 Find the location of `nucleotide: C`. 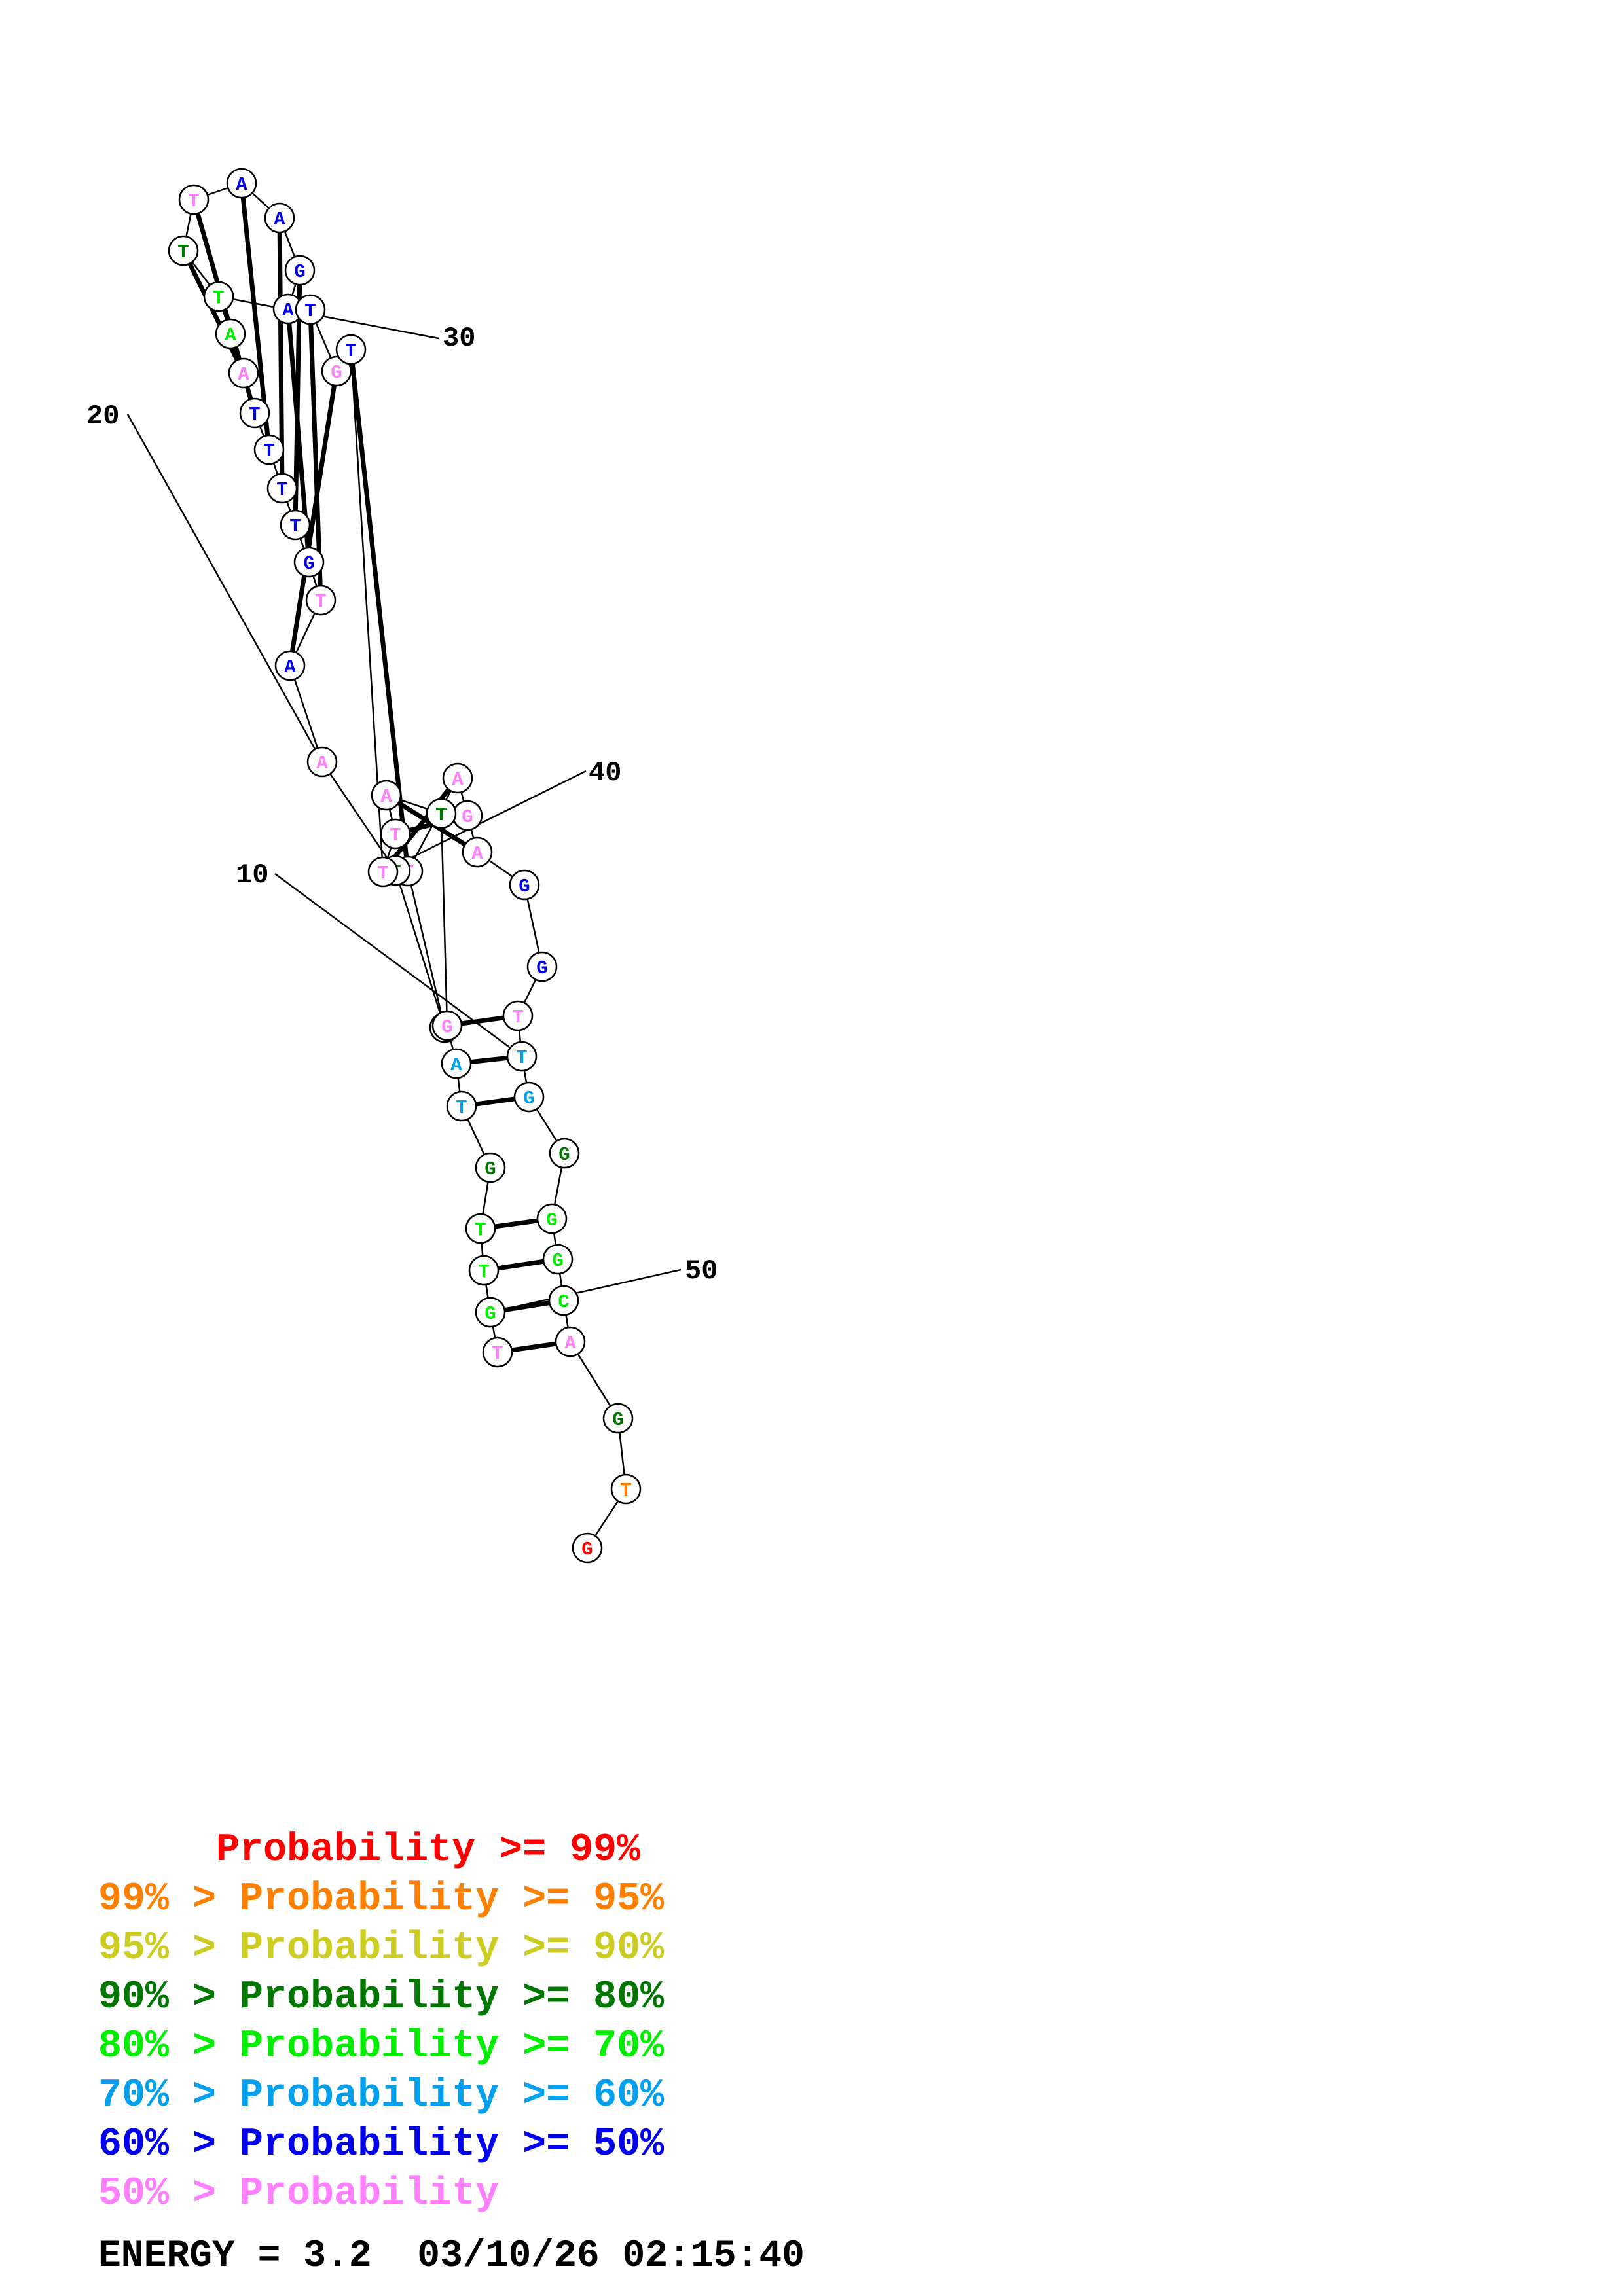

nucleotide: C is located at coordinates (563, 1300).